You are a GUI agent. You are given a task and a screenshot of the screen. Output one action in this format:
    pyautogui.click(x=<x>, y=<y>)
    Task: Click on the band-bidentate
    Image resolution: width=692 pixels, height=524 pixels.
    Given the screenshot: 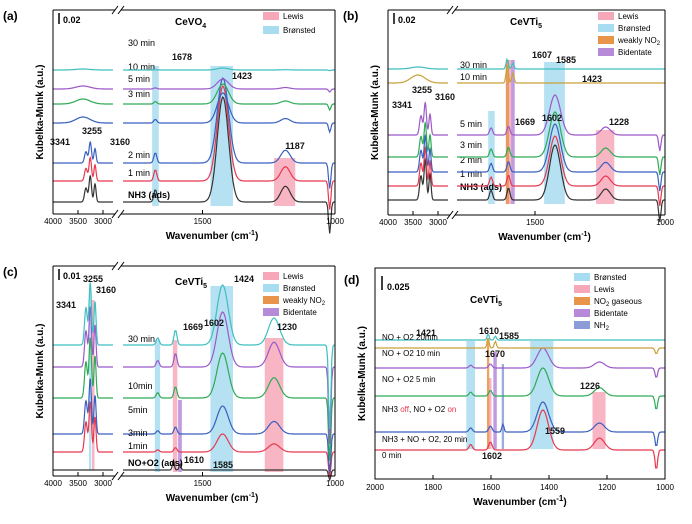 What is the action you would take?
    pyautogui.click(x=513, y=132)
    